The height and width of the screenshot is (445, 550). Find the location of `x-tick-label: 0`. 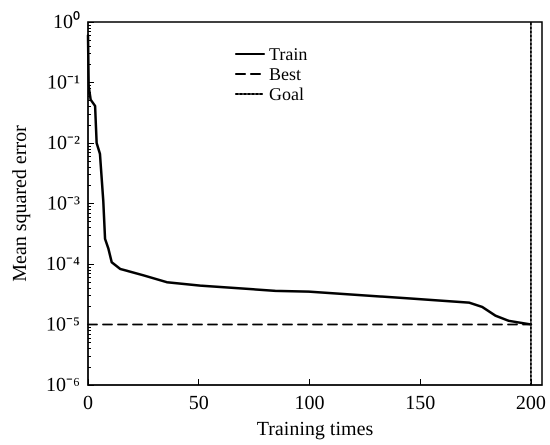

x-tick-label: 0 is located at coordinates (88, 403).